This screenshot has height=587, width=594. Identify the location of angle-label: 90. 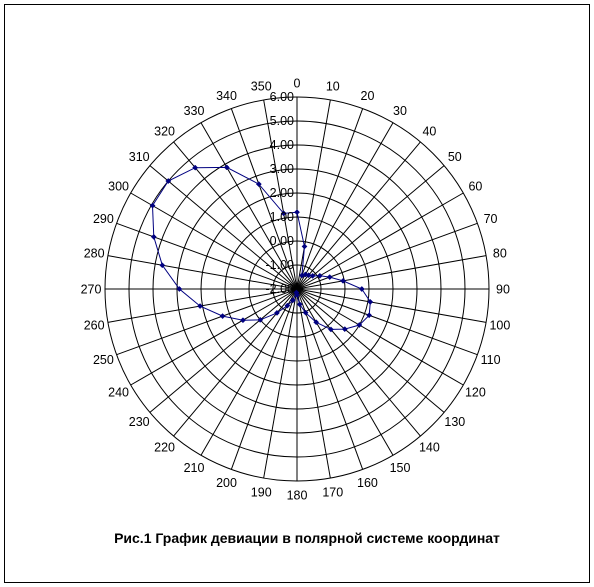
(503, 290).